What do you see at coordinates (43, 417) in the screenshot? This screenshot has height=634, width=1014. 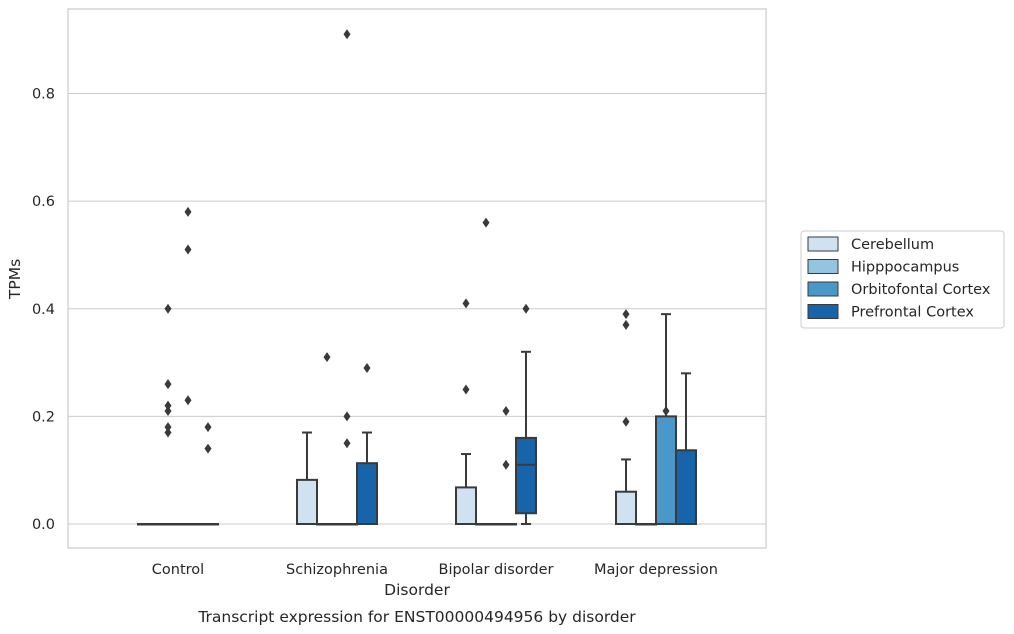 I see `y-tick-label: 0.2` at bounding box center [43, 417].